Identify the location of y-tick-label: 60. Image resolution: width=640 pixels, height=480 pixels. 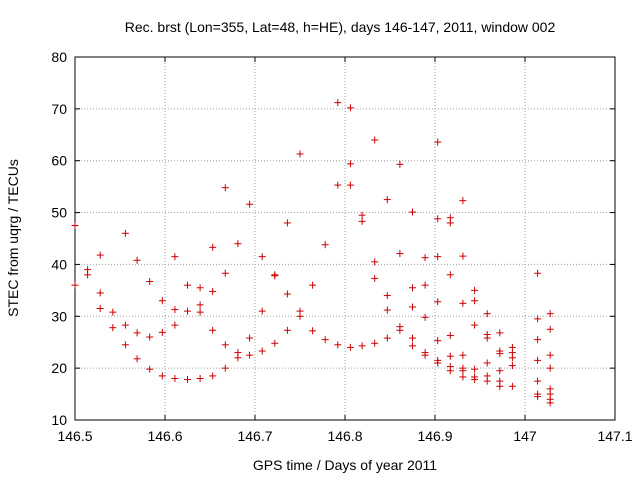
(59, 161).